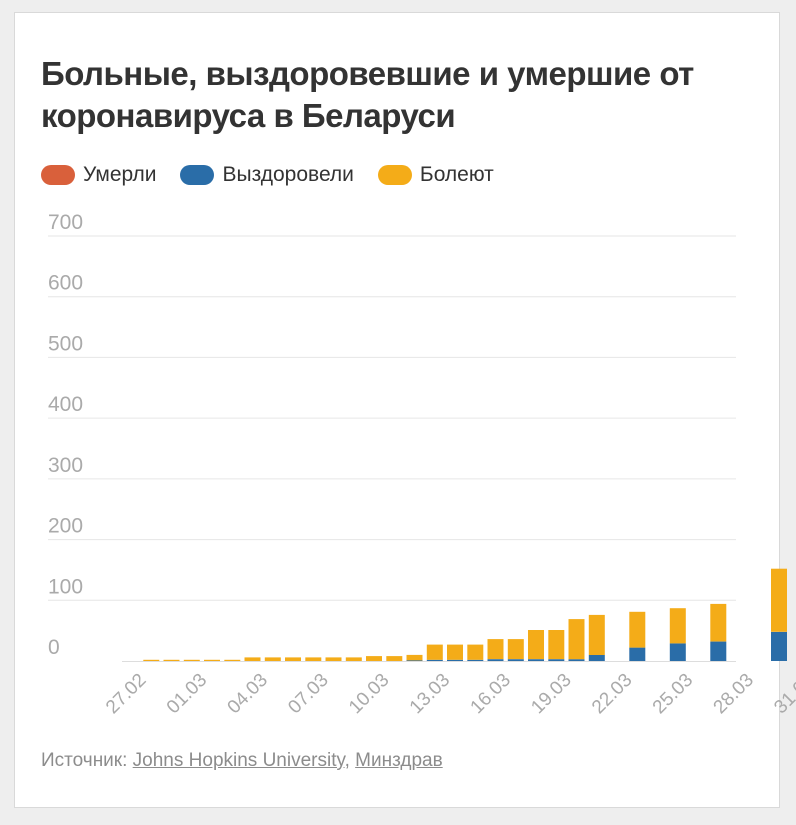  Describe the element at coordinates (65, 343) in the screenshot. I see `y-tick-label: 500` at that location.